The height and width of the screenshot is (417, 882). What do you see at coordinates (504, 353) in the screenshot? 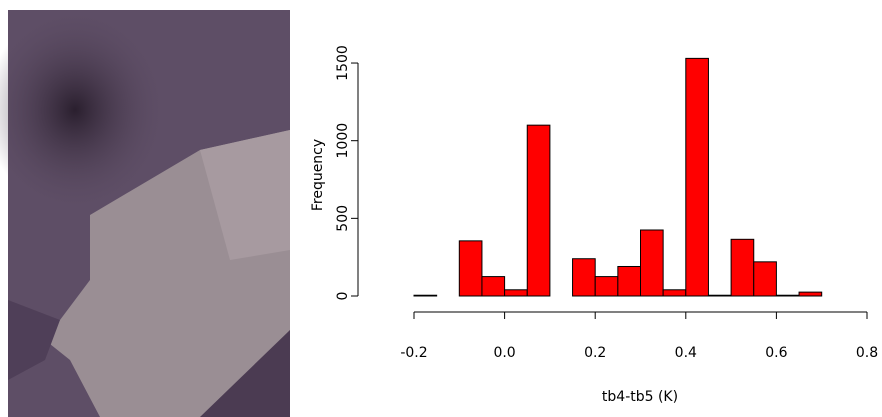
I see `x-tick-label: 0.0` at bounding box center [504, 353].